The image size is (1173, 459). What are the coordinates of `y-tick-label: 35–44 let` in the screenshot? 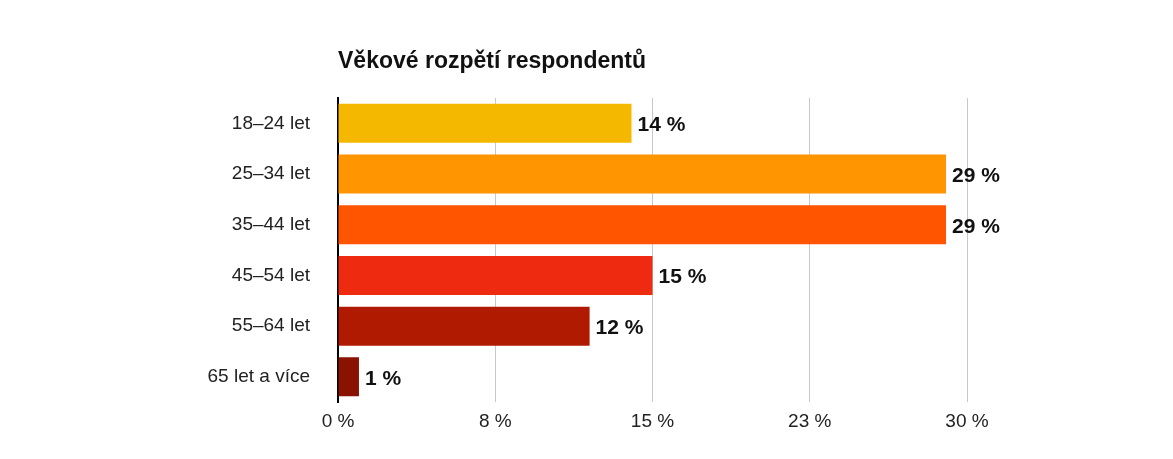 It's located at (271, 223).